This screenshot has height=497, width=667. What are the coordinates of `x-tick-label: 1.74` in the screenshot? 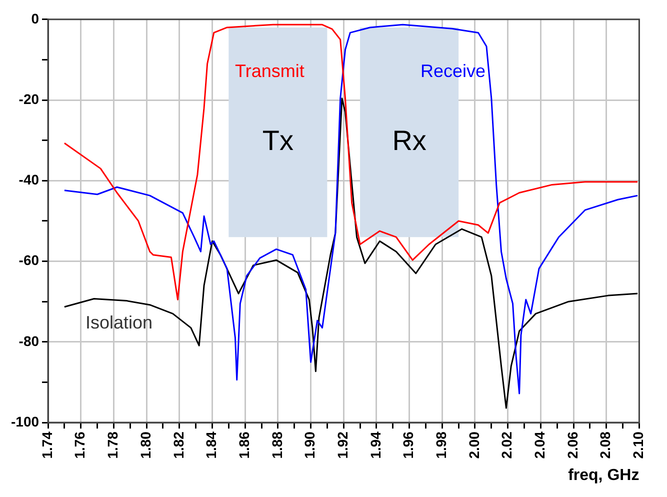 It's located at (46, 445).